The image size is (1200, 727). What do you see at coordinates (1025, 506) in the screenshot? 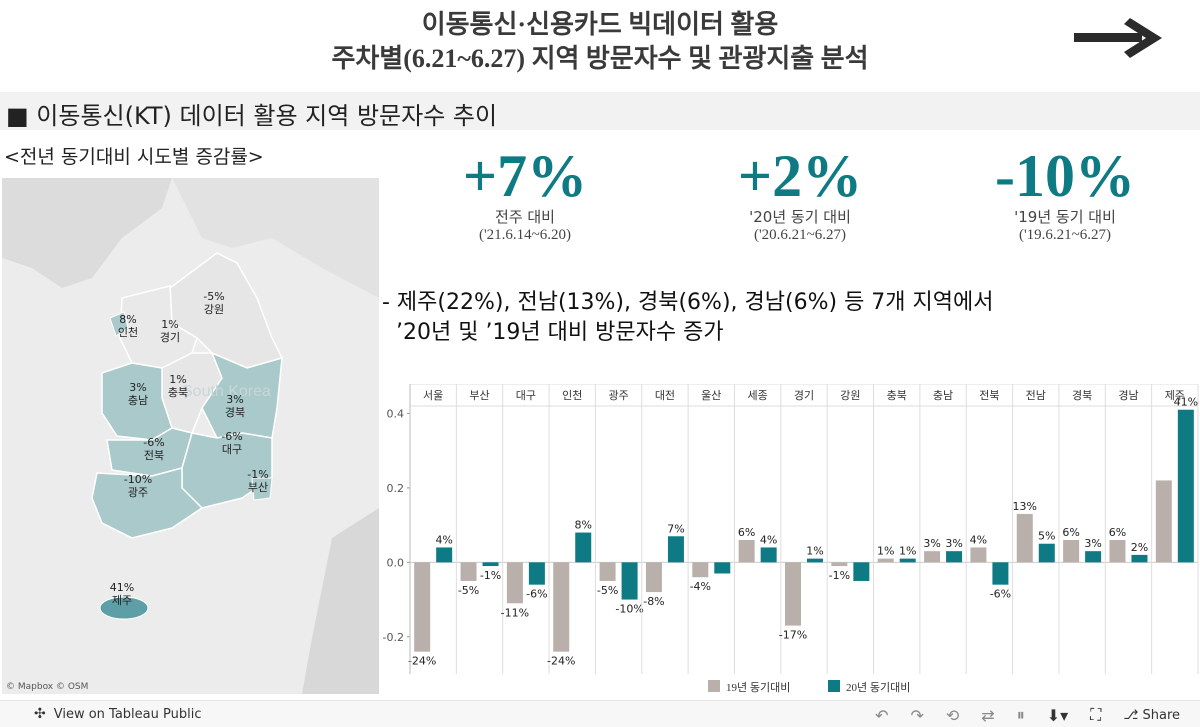
I see `data-label: 13%` at bounding box center [1025, 506].